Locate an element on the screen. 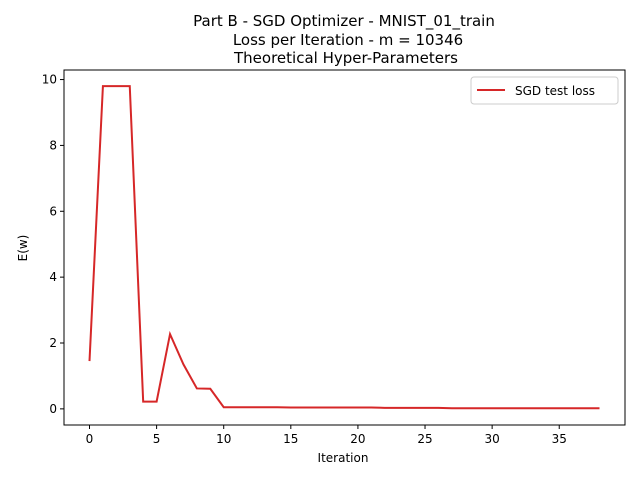 The width and height of the screenshot is (640, 480). y-tick-label: 8 is located at coordinates (53, 145).